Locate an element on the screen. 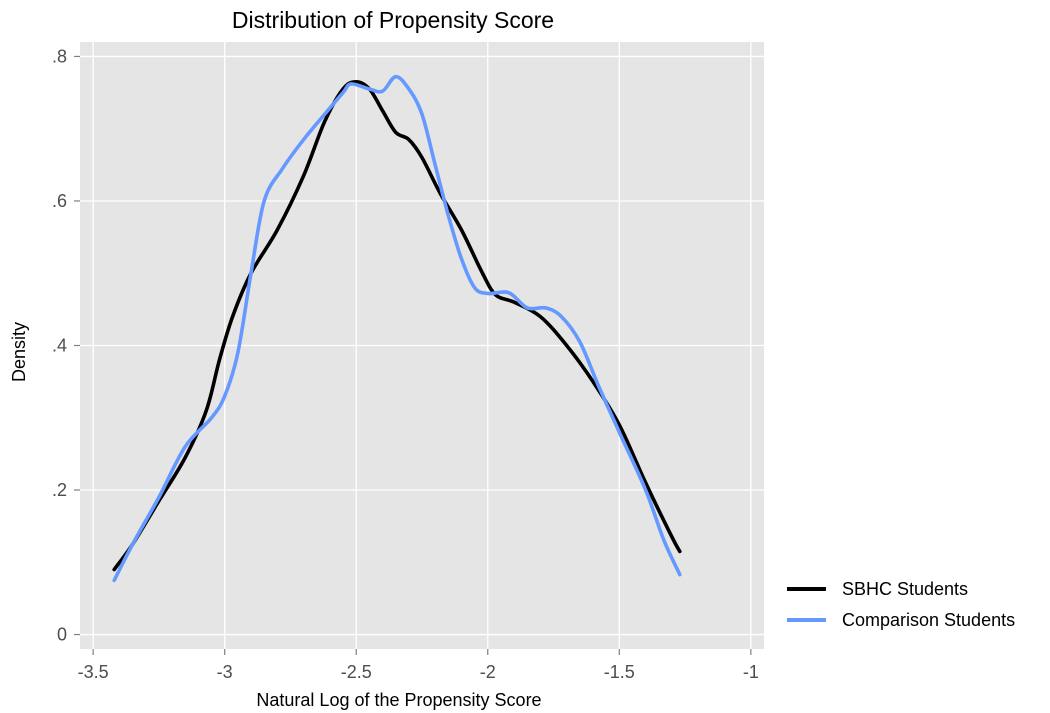 The image size is (1050, 713). y-axis-title: Density is located at coordinates (19, 352).